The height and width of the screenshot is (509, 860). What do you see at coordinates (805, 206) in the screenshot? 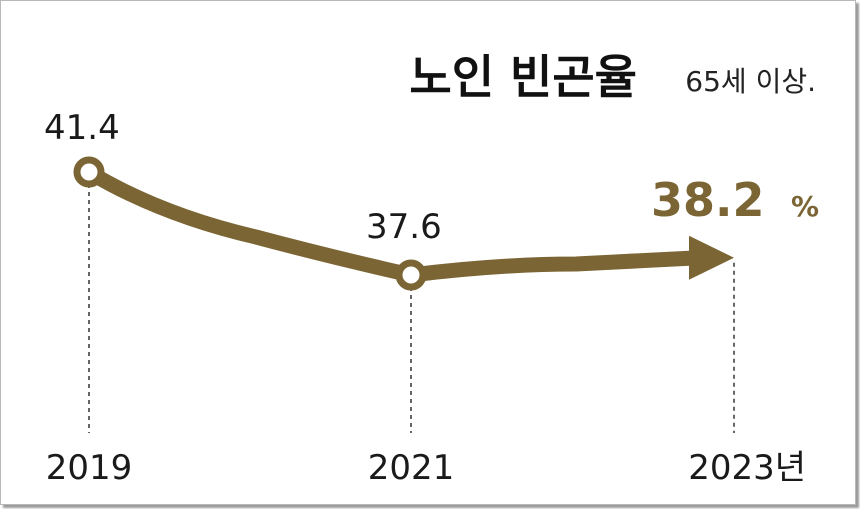
I see `data-label-unit: %` at bounding box center [805, 206].